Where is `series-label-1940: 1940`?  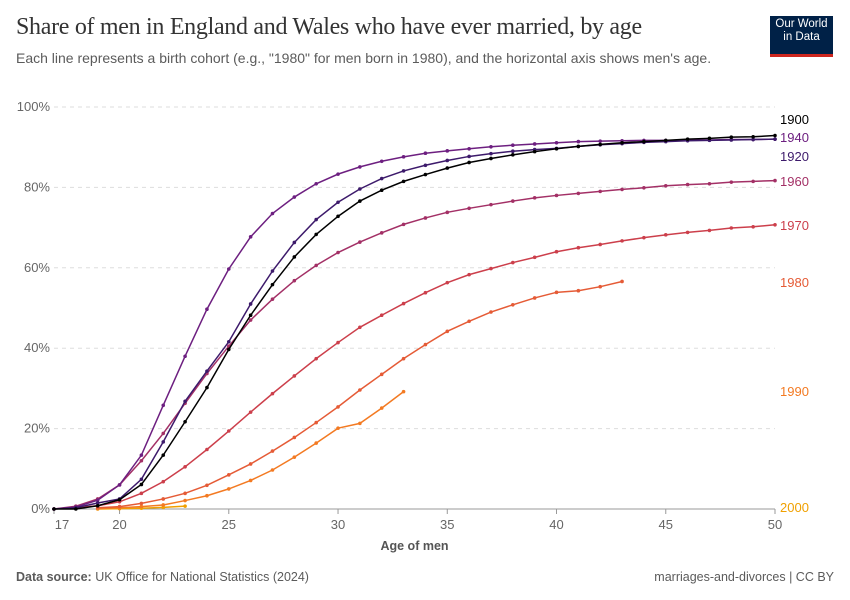 series-label-1940: 1940 is located at coordinates (794, 137).